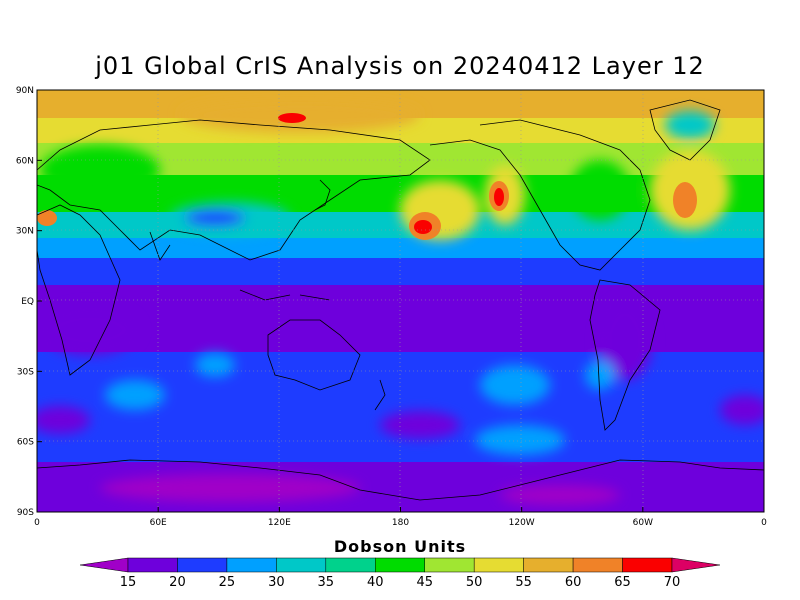 The height and width of the screenshot is (600, 800). What do you see at coordinates (400, 523) in the screenshot?
I see `lon-tick-label: 180` at bounding box center [400, 523].